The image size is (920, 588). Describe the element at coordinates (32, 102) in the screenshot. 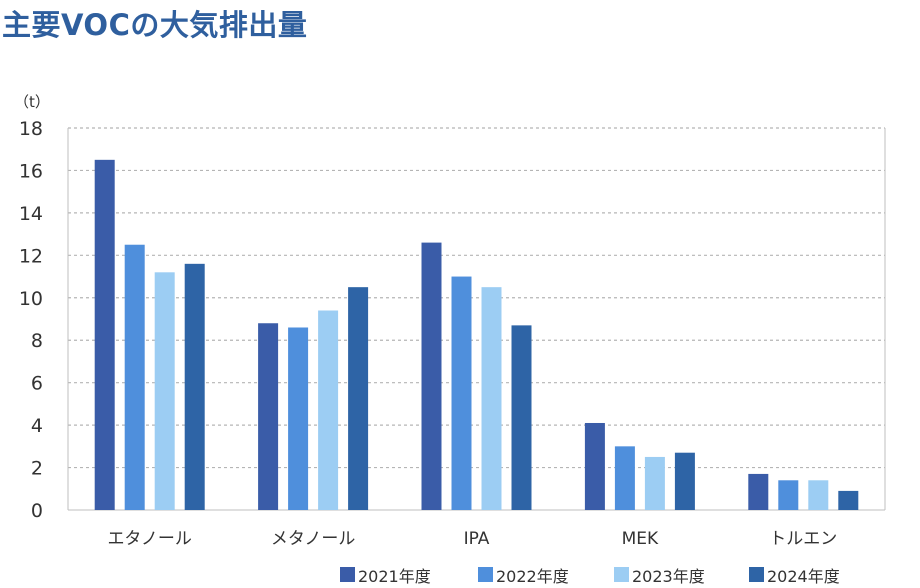

I see `y-unit-label: （t）` at that location.